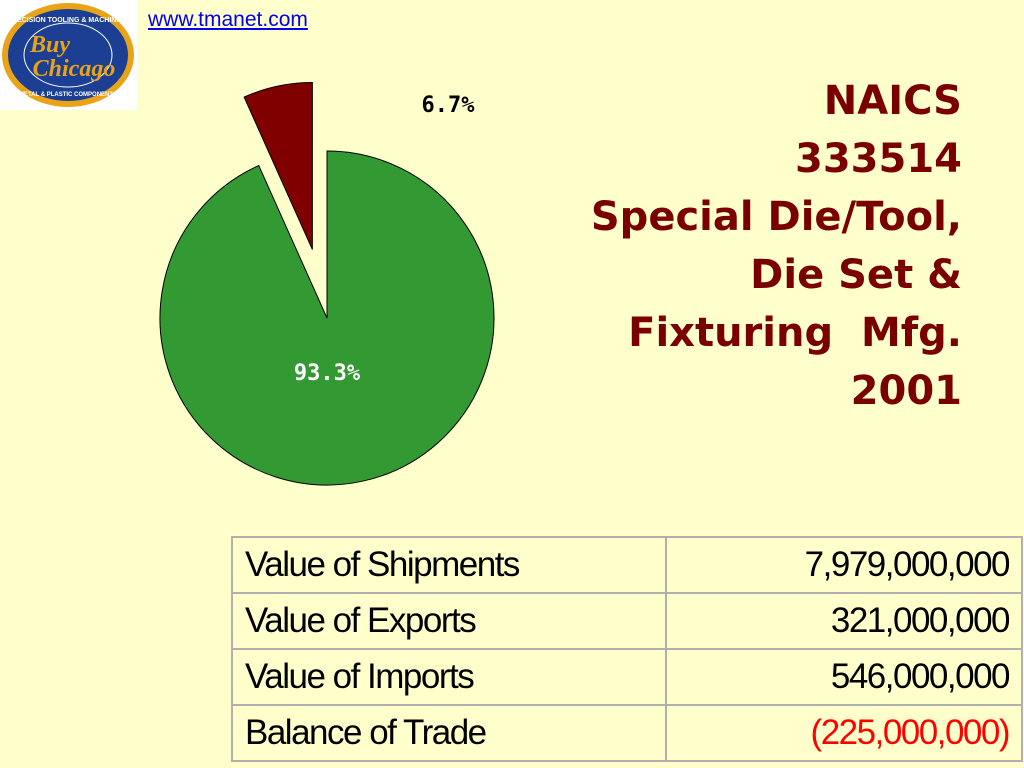 The width and height of the screenshot is (1024, 768). I want to click on row-label: Value of Exports, so click(449, 621).